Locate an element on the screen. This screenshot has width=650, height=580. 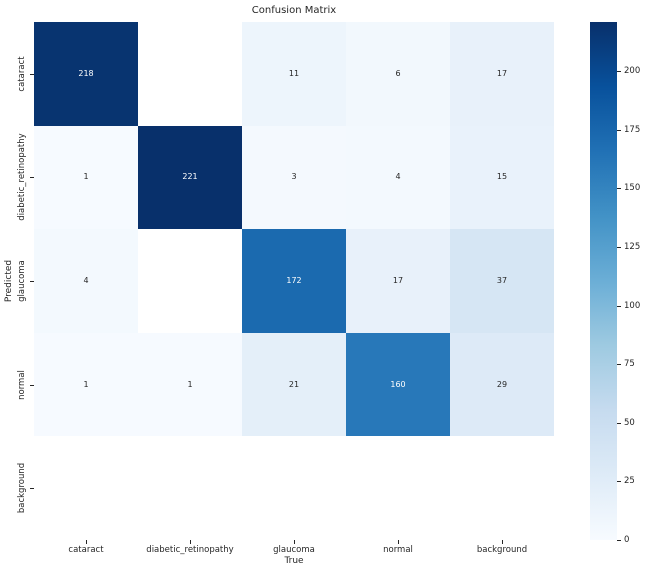
heatmap-cell: 29 is located at coordinates (502, 384).